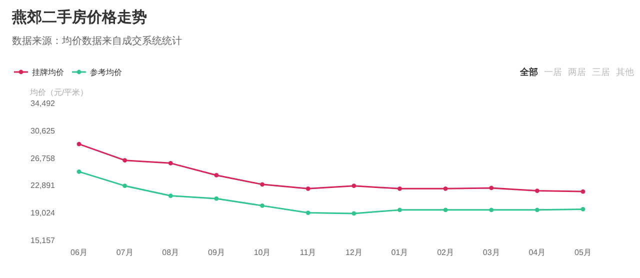  What do you see at coordinates (58, 92) in the screenshot?
I see `y-axis-title: 均价（元/平米）` at bounding box center [58, 92].